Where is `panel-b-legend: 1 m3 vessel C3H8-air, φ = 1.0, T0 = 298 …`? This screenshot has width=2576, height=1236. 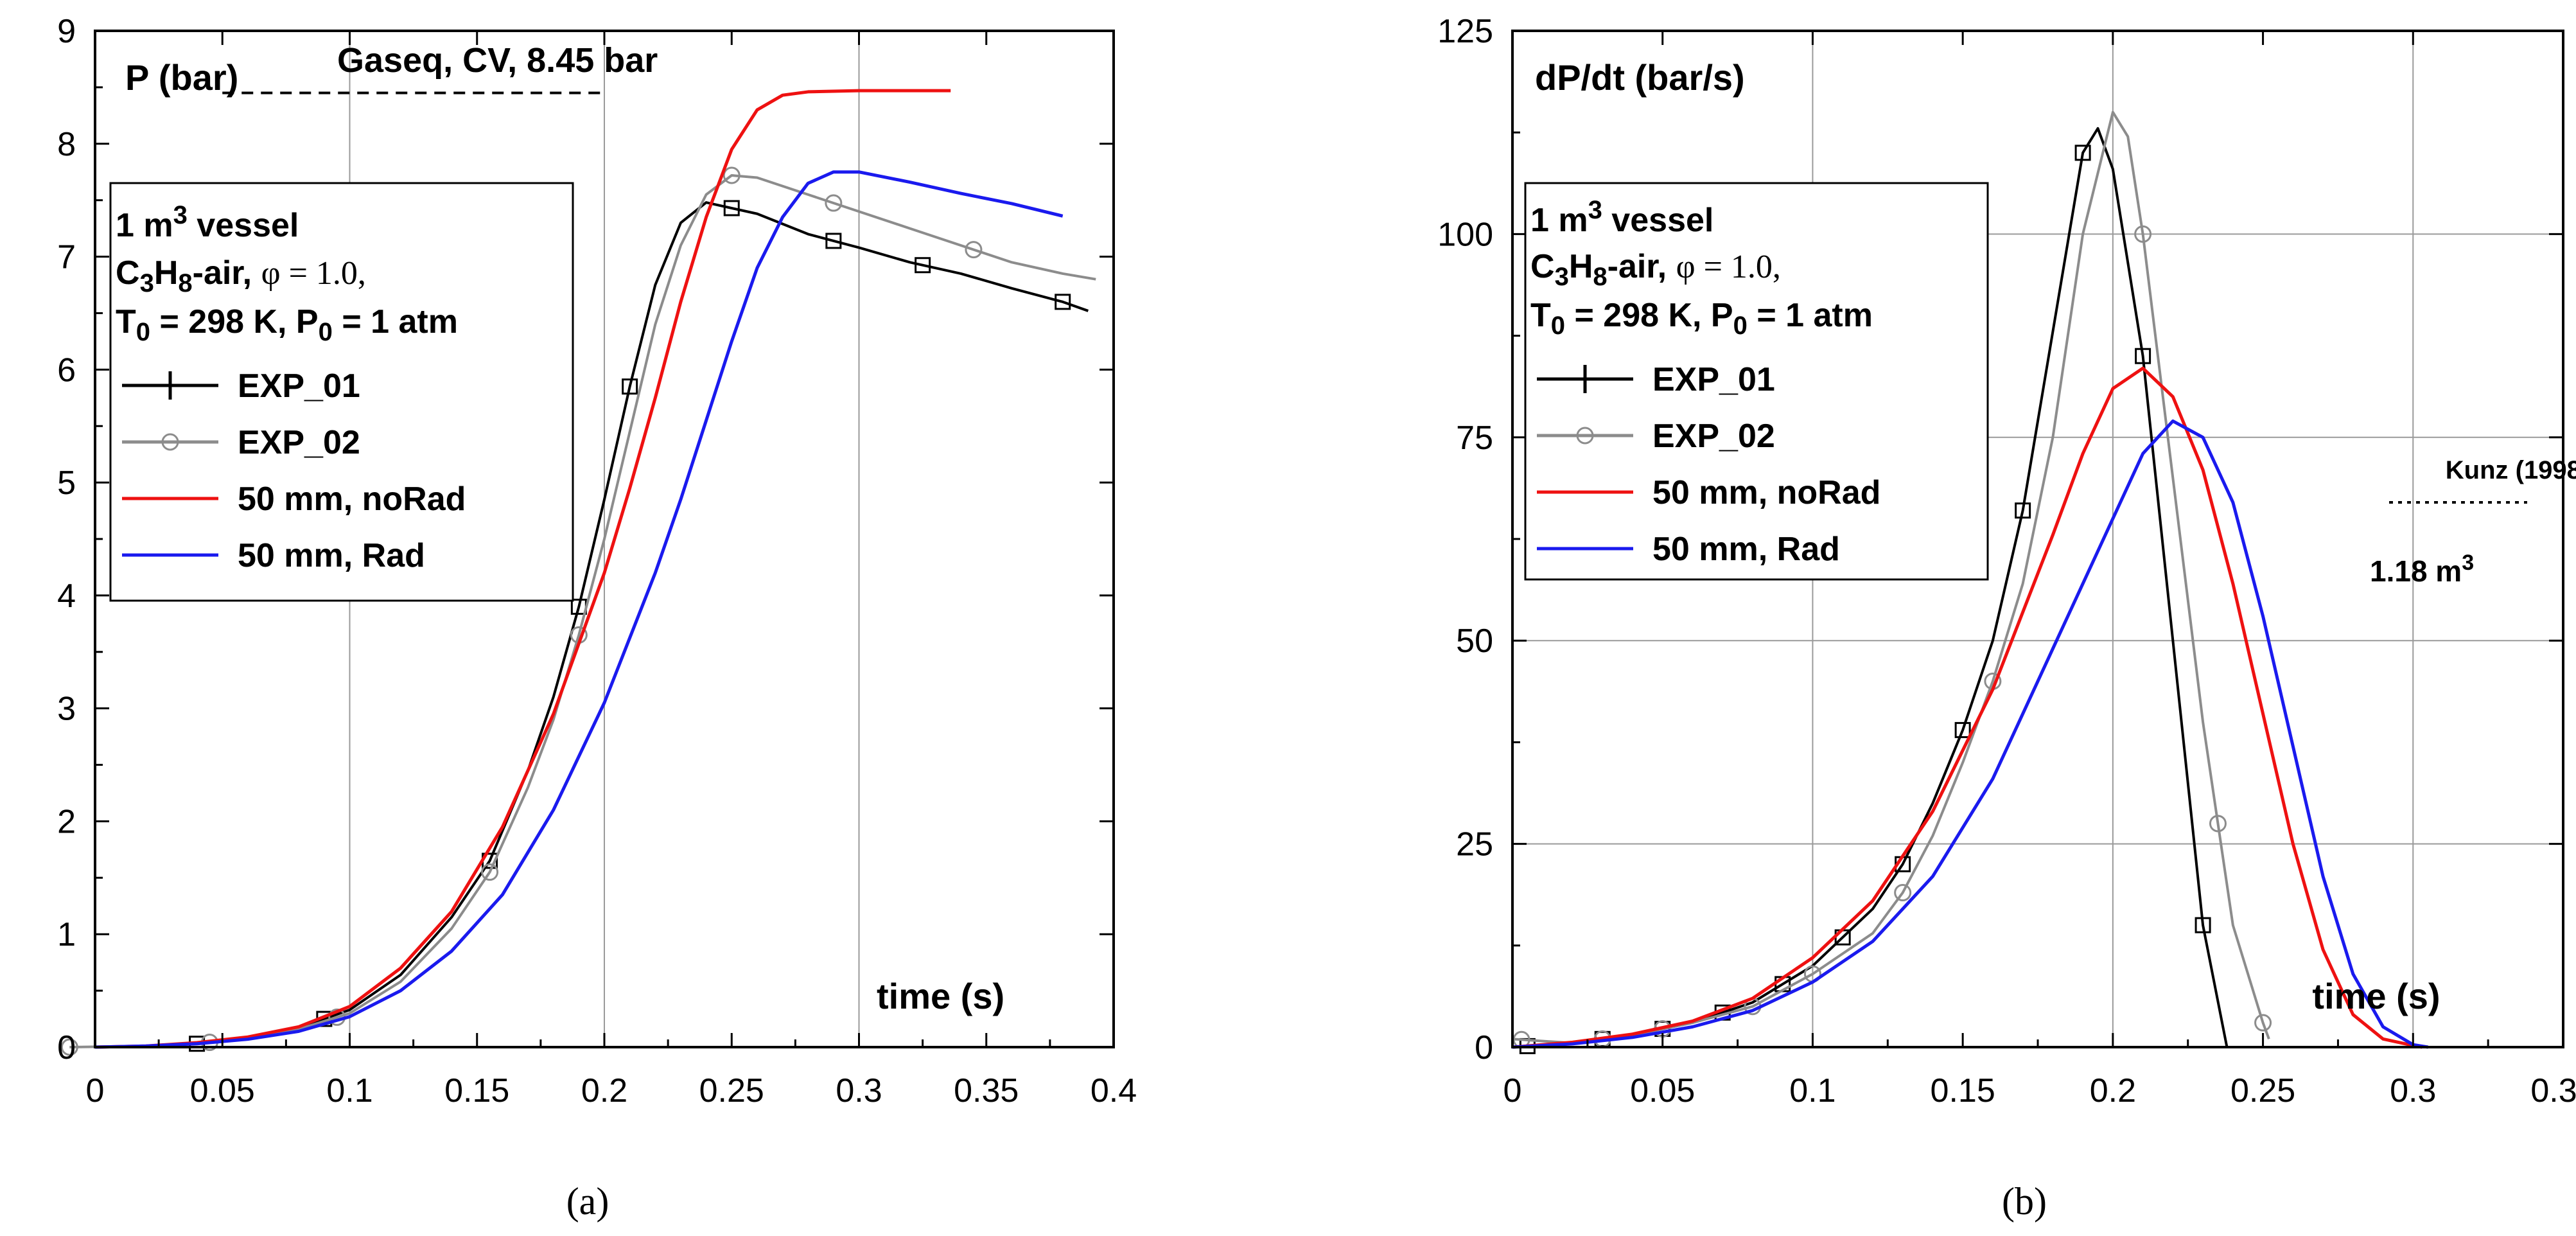
panel-b-legend: 1 m3 vessel C3H8-air, φ = 1.0, T0 = 298 … is located at coordinates (1757, 381).